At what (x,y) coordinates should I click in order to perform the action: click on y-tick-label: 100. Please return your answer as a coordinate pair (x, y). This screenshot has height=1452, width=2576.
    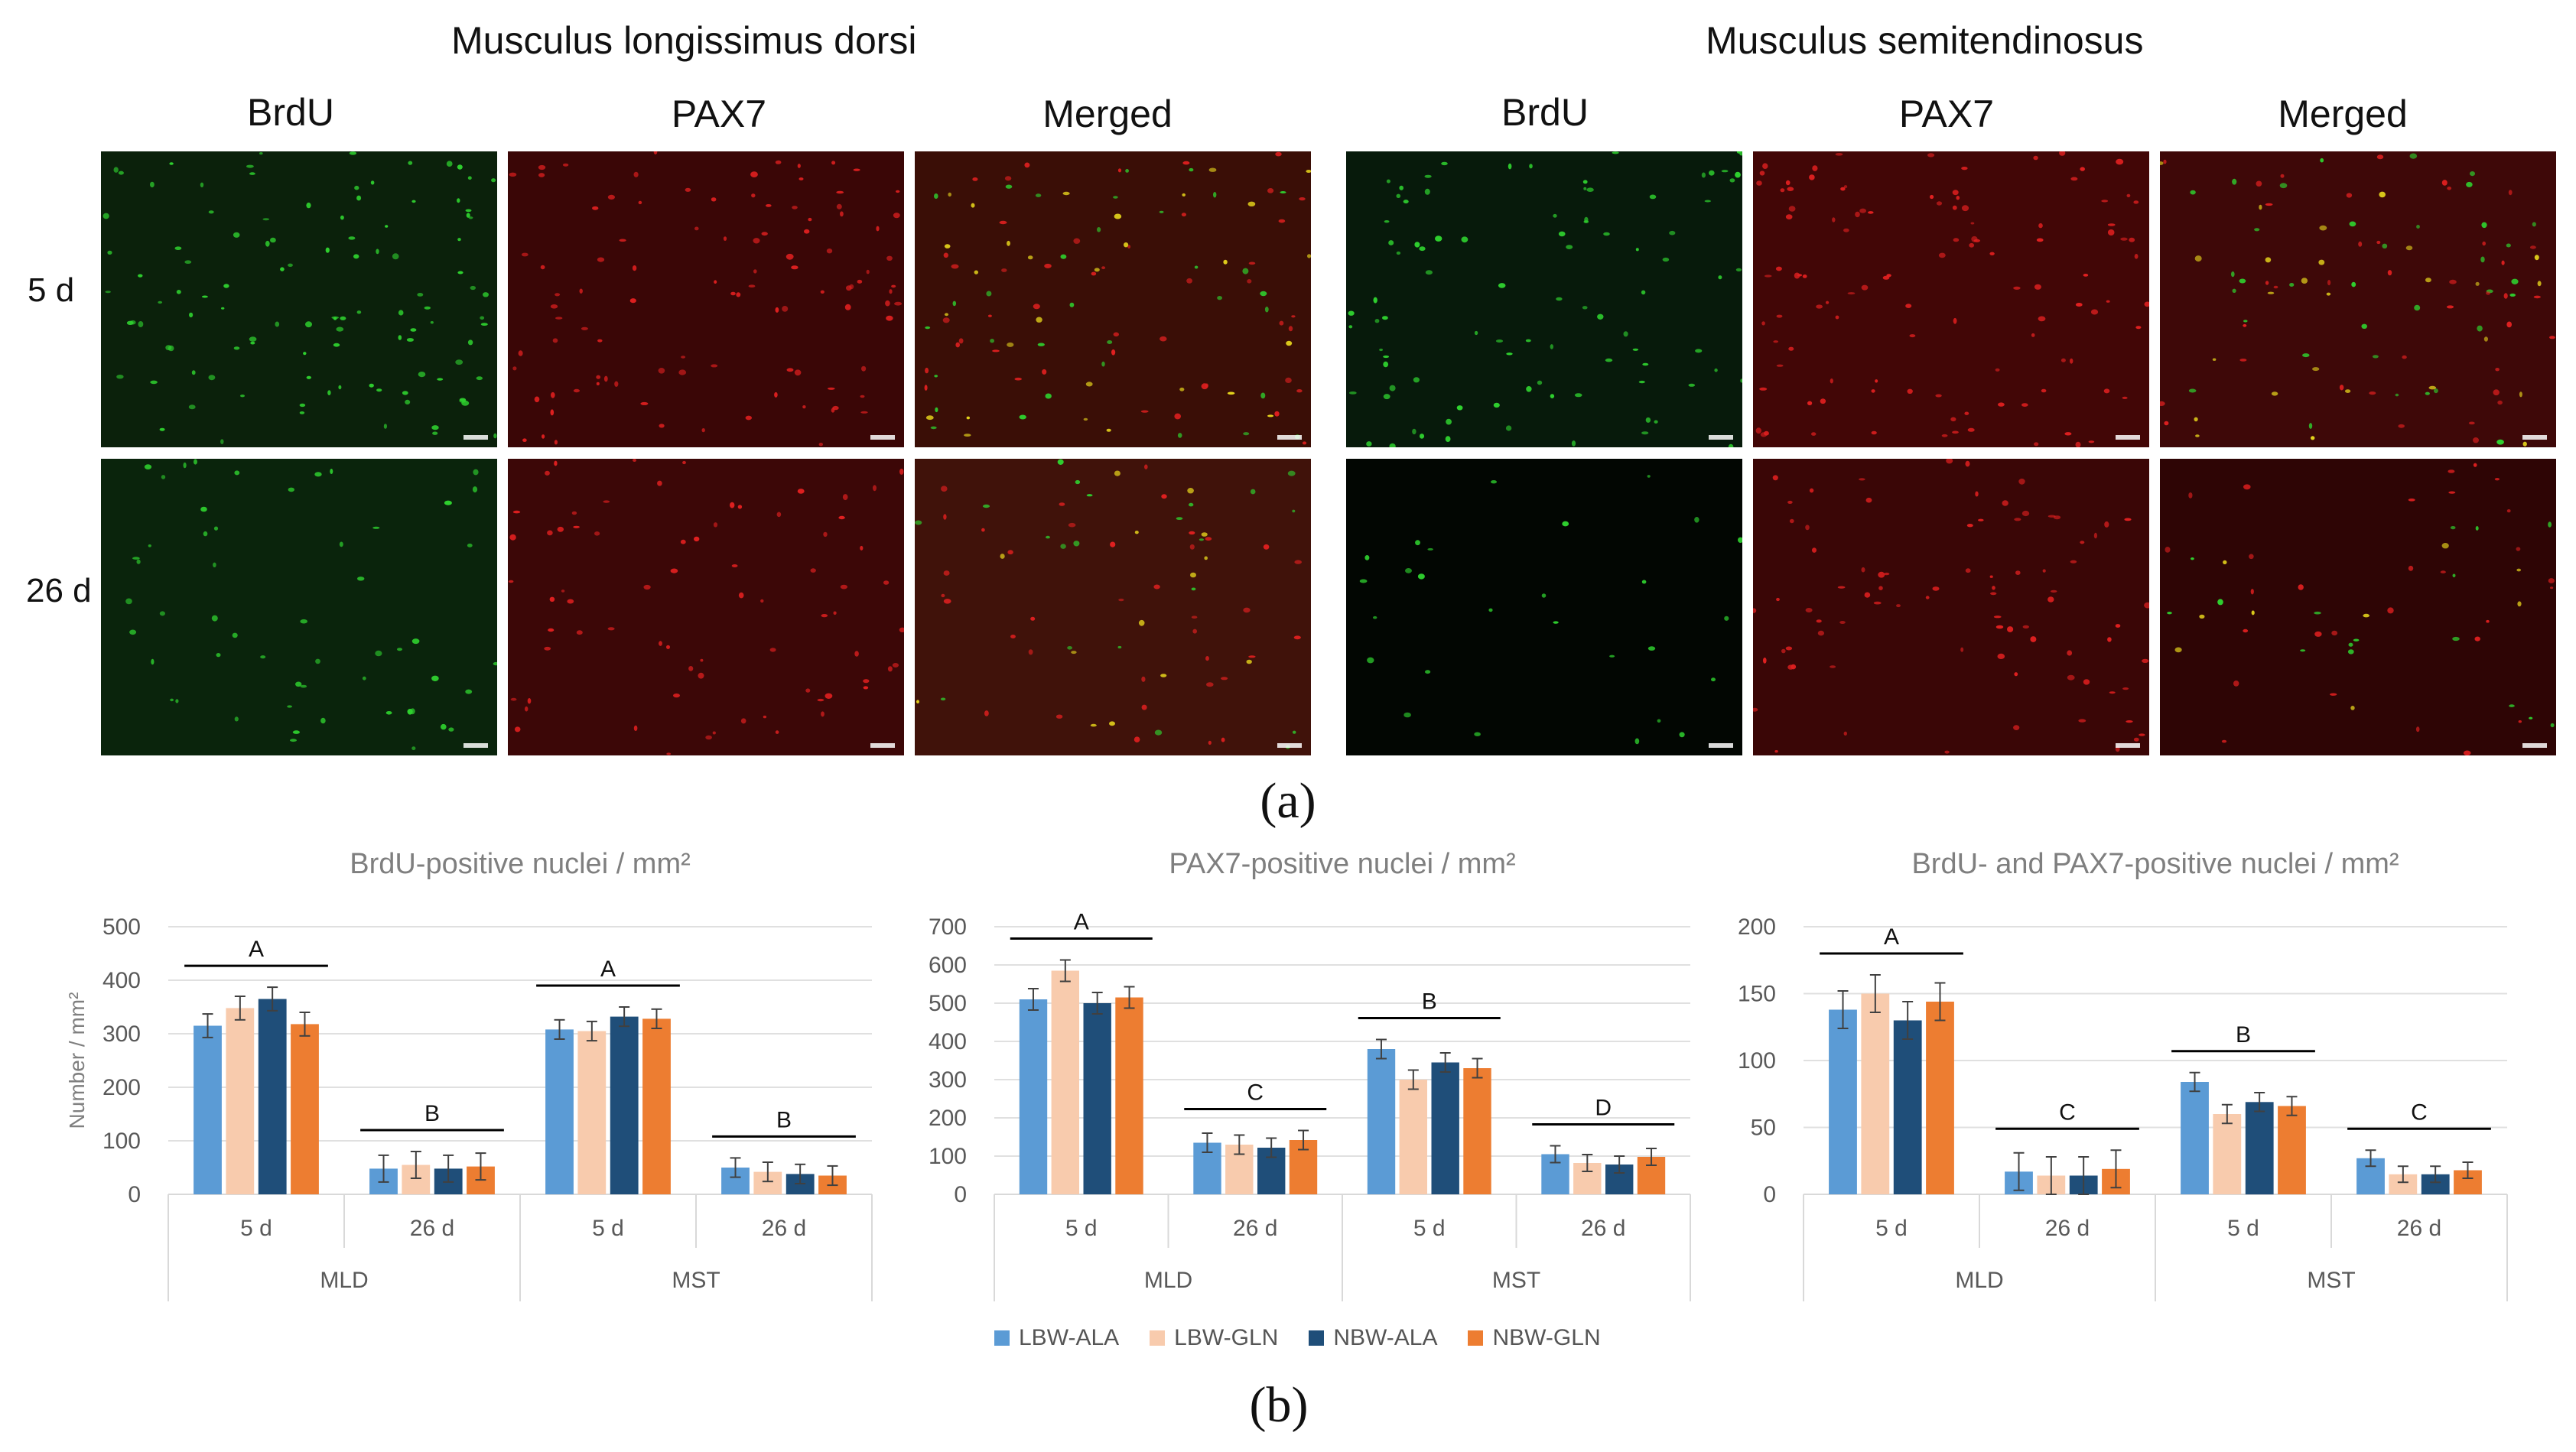
    Looking at the image, I should click on (948, 1156).